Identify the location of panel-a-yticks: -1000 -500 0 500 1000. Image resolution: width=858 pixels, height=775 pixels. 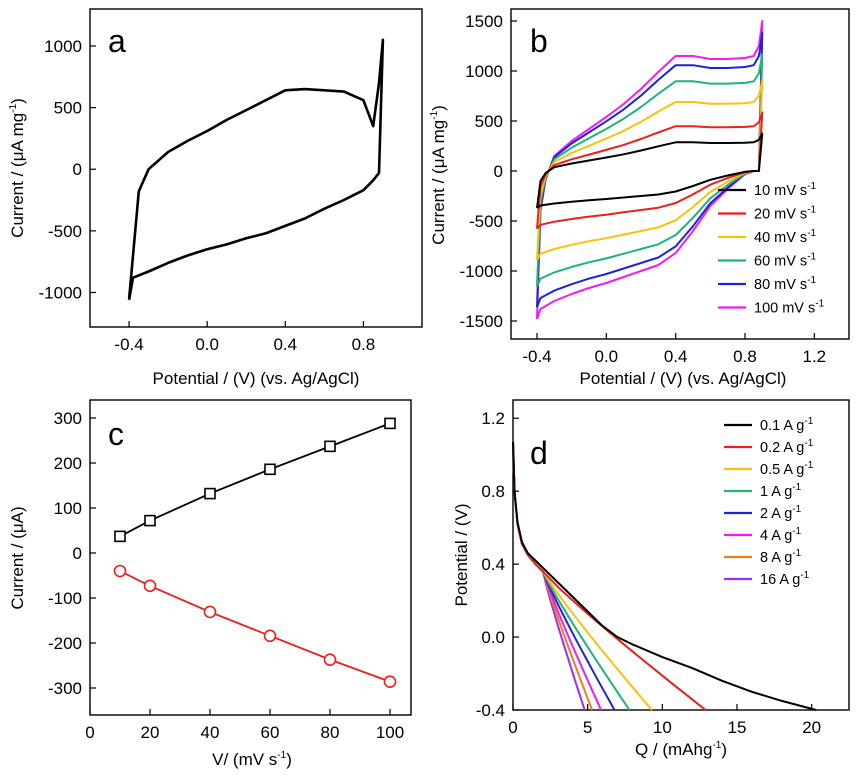
(67, 169).